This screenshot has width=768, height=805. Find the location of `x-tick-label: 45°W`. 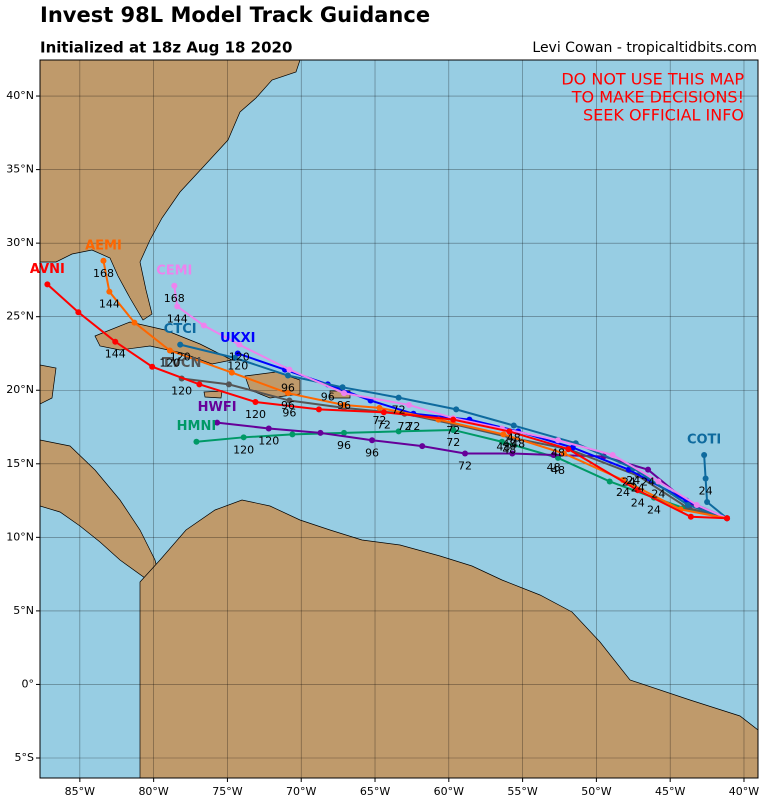

x-tick-label: 45°W is located at coordinates (670, 791).